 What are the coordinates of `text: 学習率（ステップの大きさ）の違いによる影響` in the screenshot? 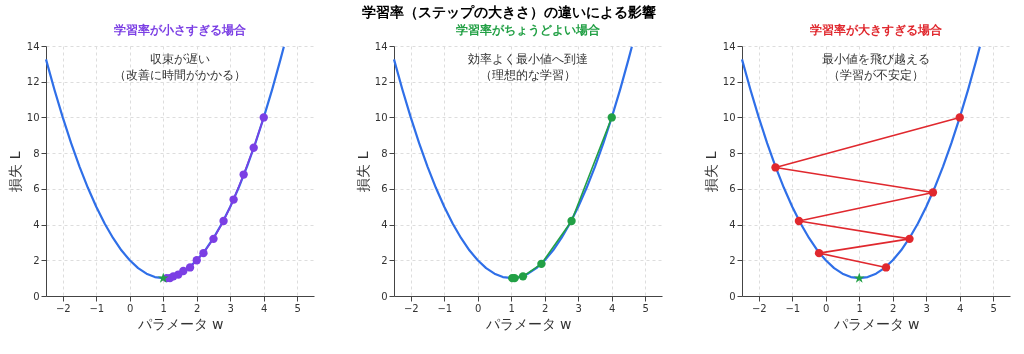 It's located at (509, 12).